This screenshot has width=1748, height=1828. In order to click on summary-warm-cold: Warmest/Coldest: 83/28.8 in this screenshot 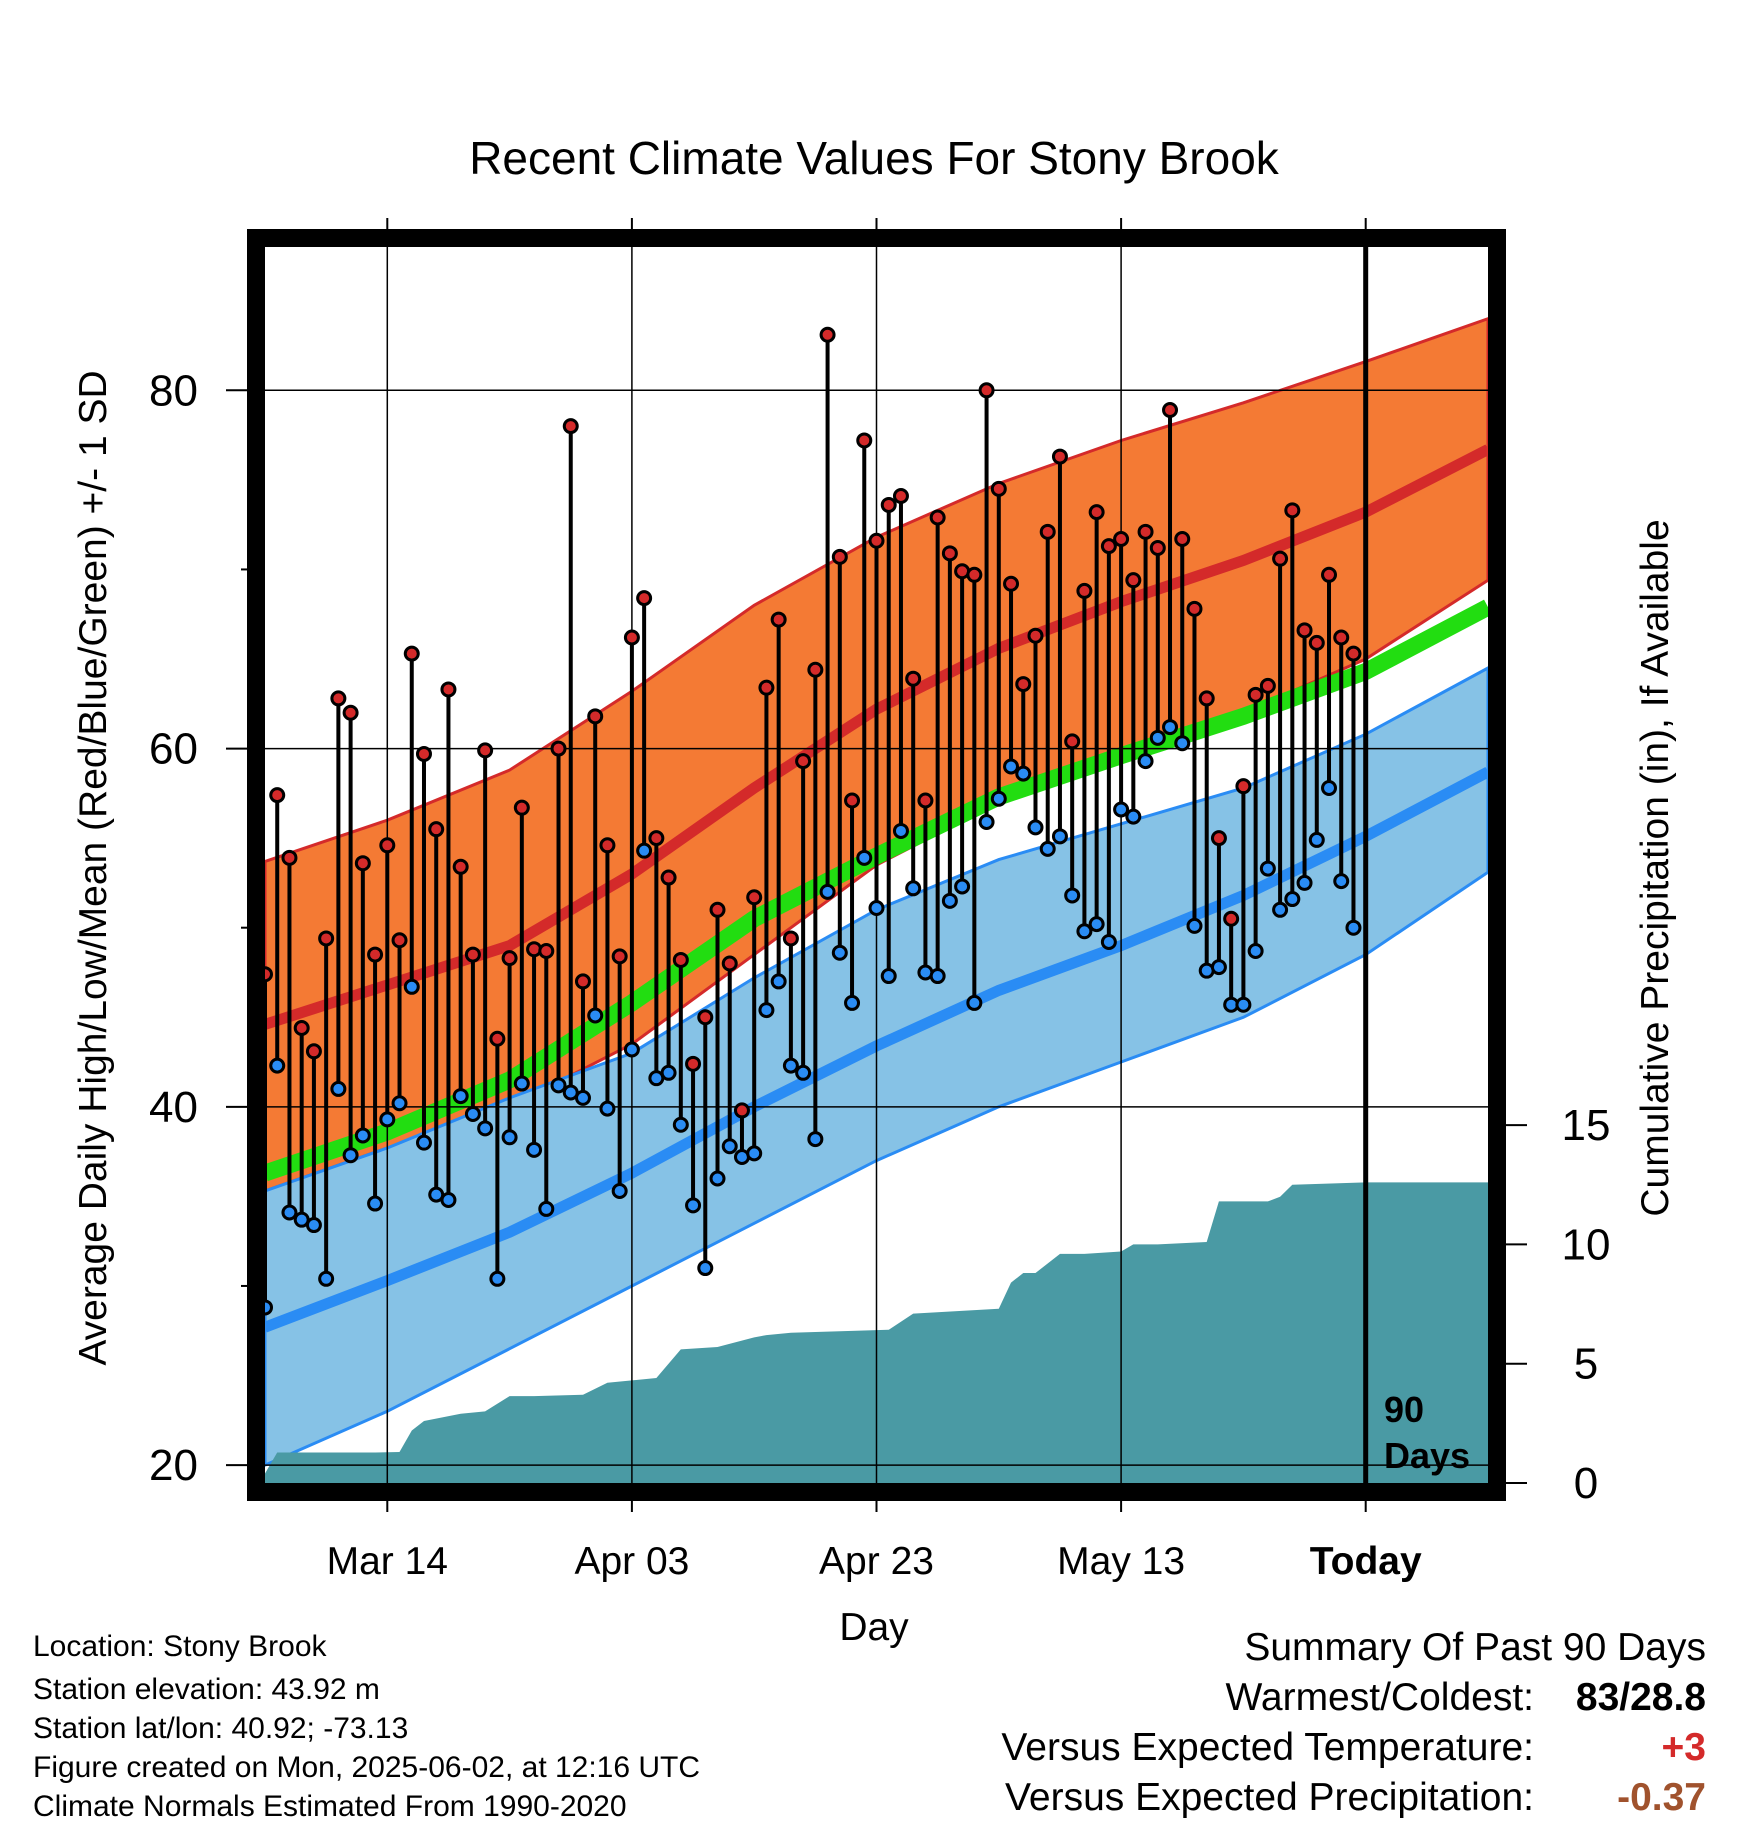, I will do `click(1466, 1698)`.